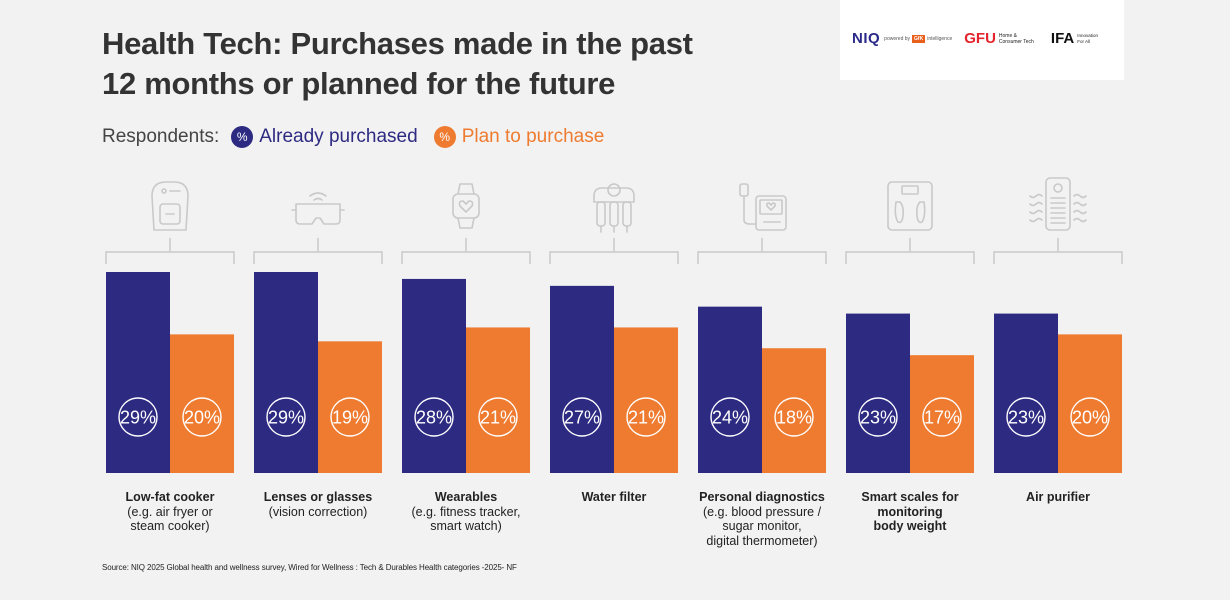 The height and width of the screenshot is (600, 1230). Describe the element at coordinates (910, 526) in the screenshot. I see `category-name: body weight` at that location.